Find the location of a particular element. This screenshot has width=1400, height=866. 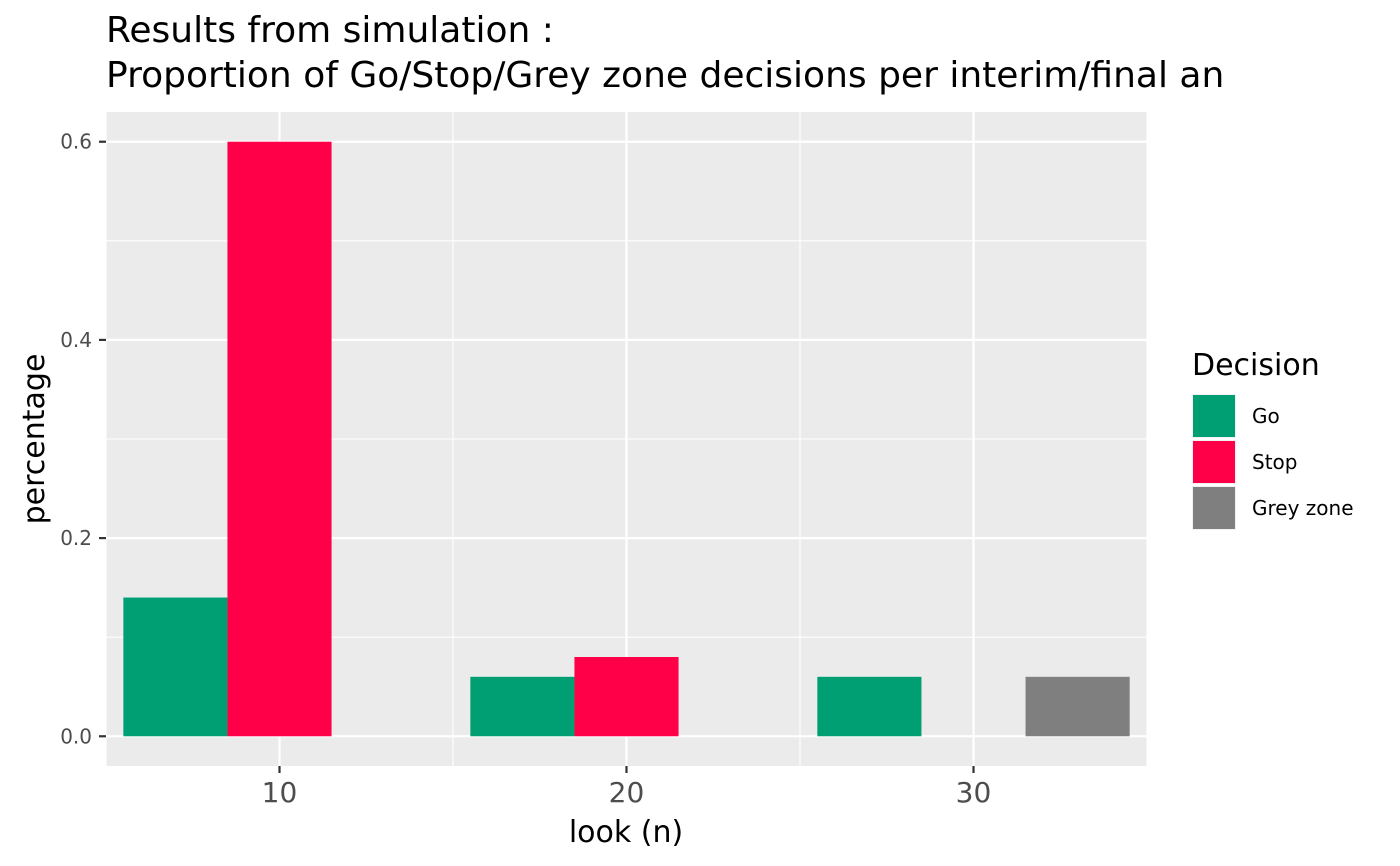

x-tick-label: 10 is located at coordinates (280, 792).